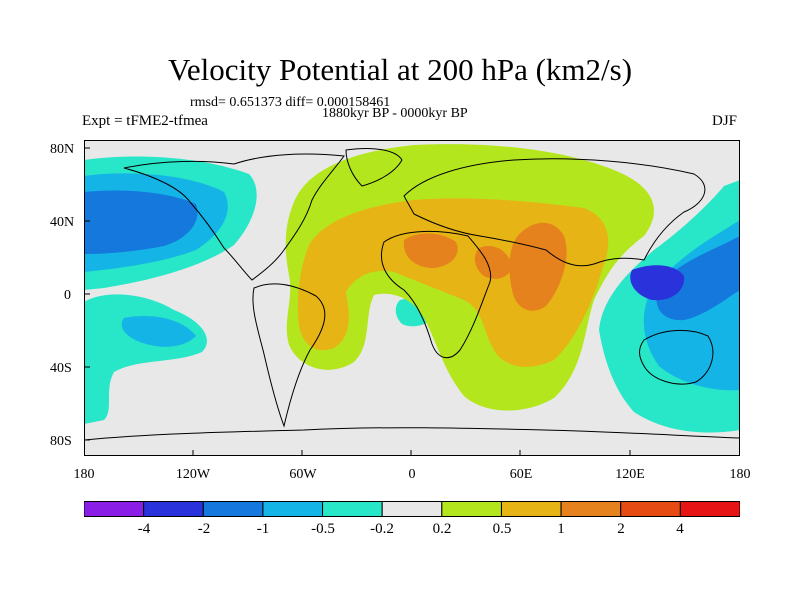  I want to click on x-label-180e: 180, so click(740, 474).